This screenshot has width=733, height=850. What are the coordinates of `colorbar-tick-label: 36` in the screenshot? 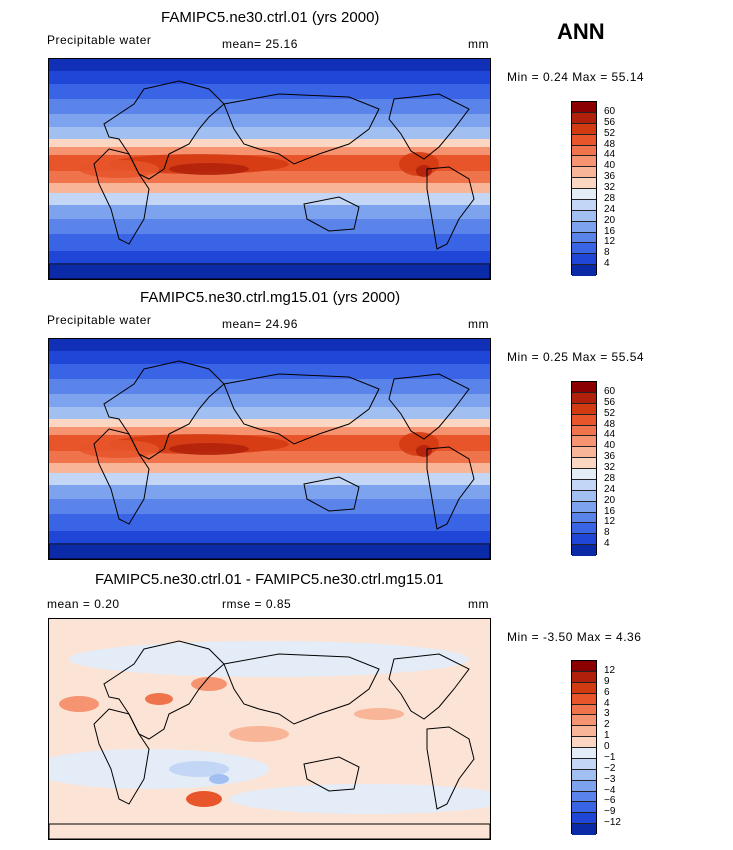 It's located at (610, 457).